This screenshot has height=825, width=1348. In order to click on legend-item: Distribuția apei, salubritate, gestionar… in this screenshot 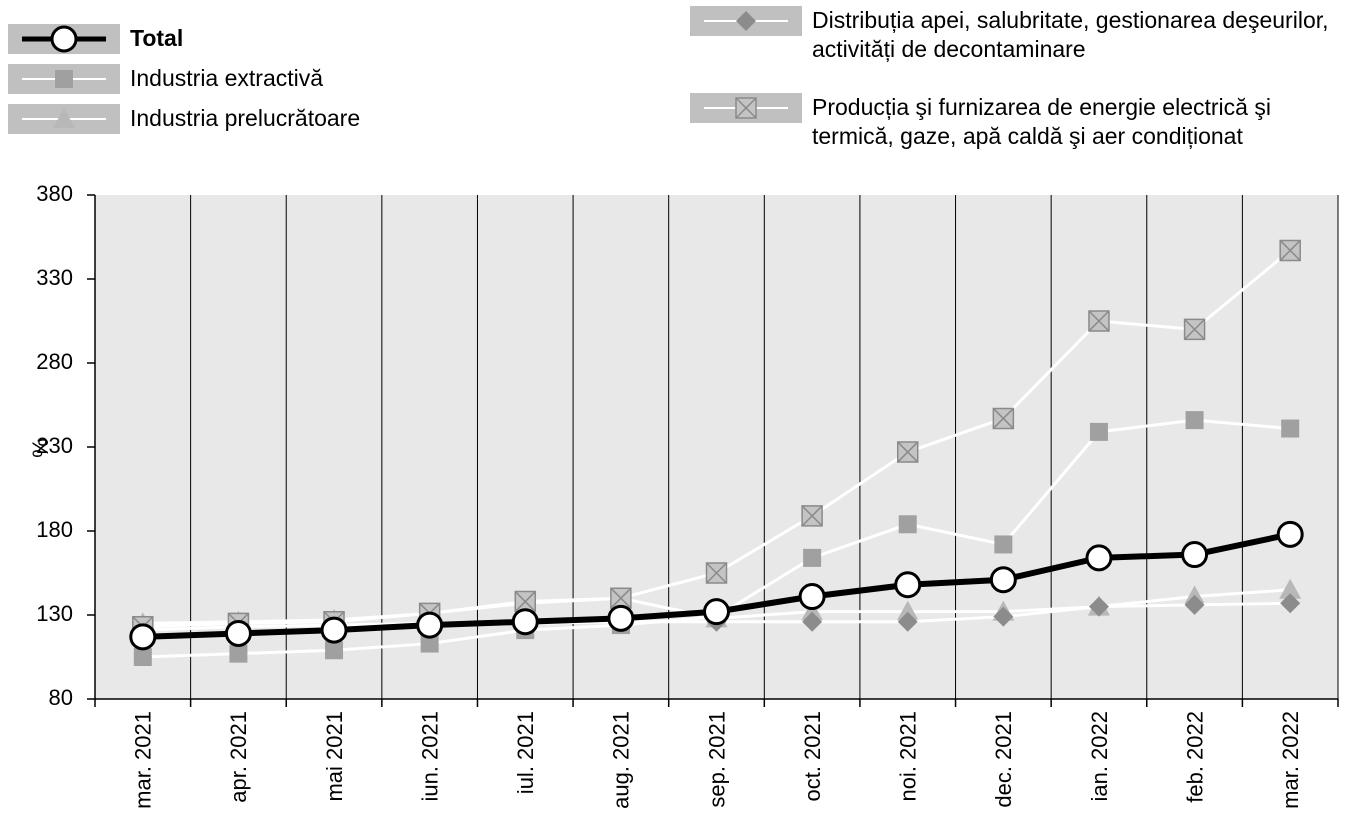, I will do `click(1016, 35)`.